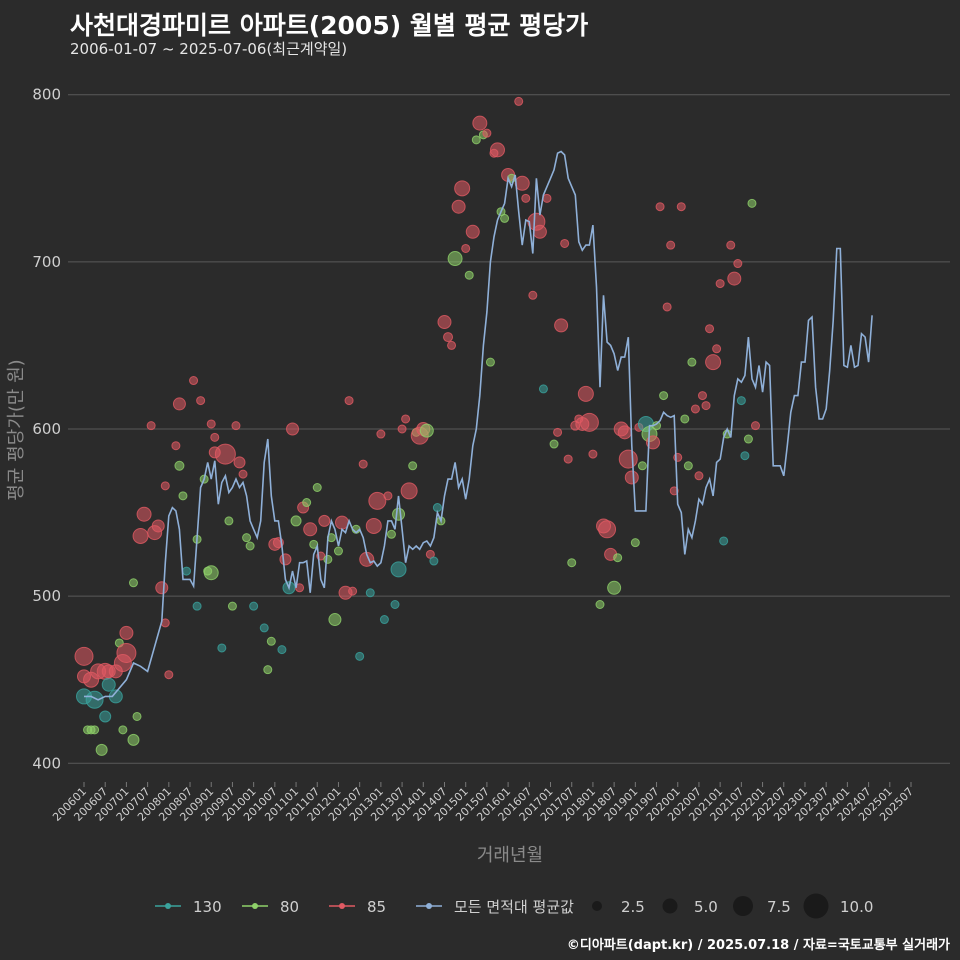  Describe the element at coordinates (779, 907) in the screenshot. I see `legend-size-label: 7.5` at that location.